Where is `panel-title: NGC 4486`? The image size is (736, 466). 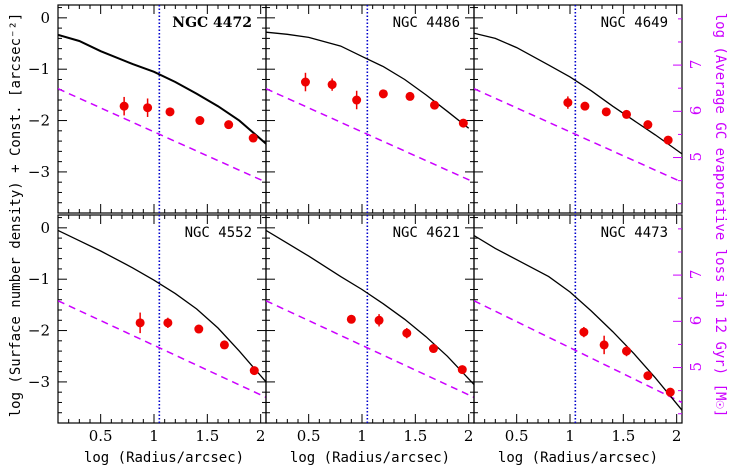 panel-title: NGC 4486 is located at coordinates (426, 23).